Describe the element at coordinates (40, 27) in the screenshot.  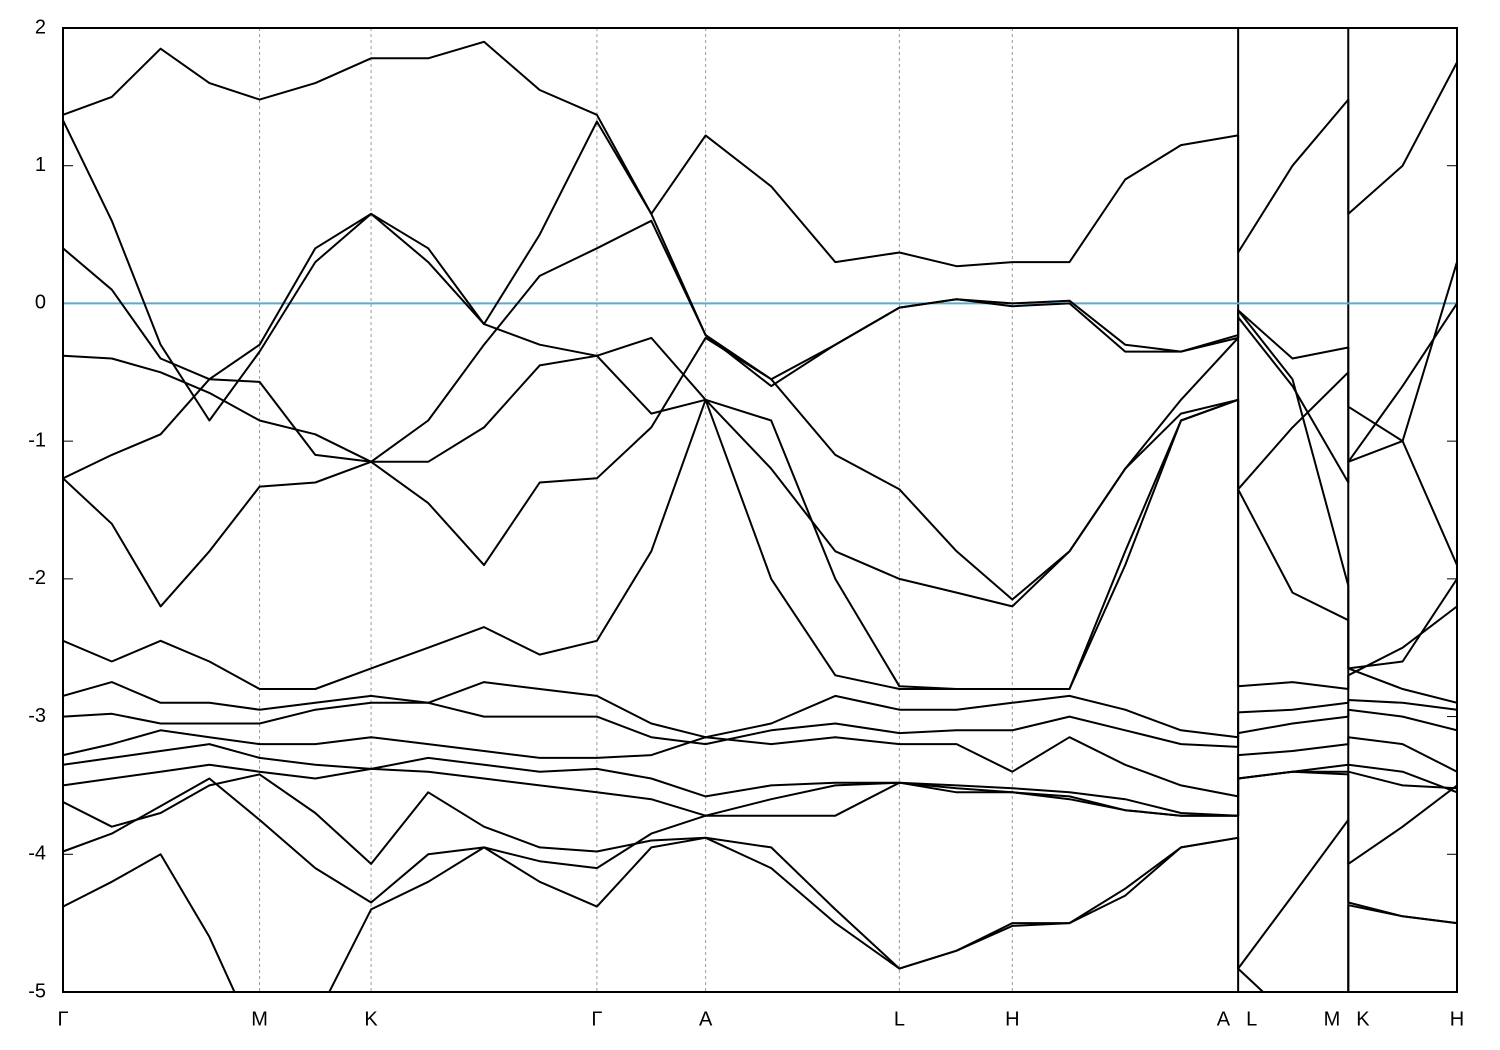
I see `y-tick-label: 2` at that location.